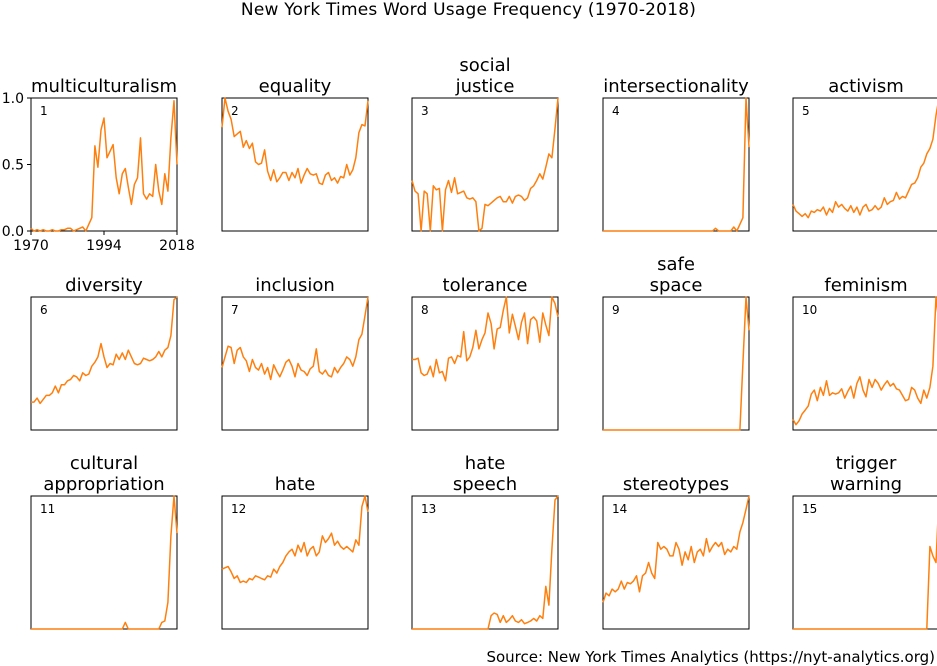 This screenshot has height=666, width=937. I want to click on panel-index-10: 10, so click(809, 310).